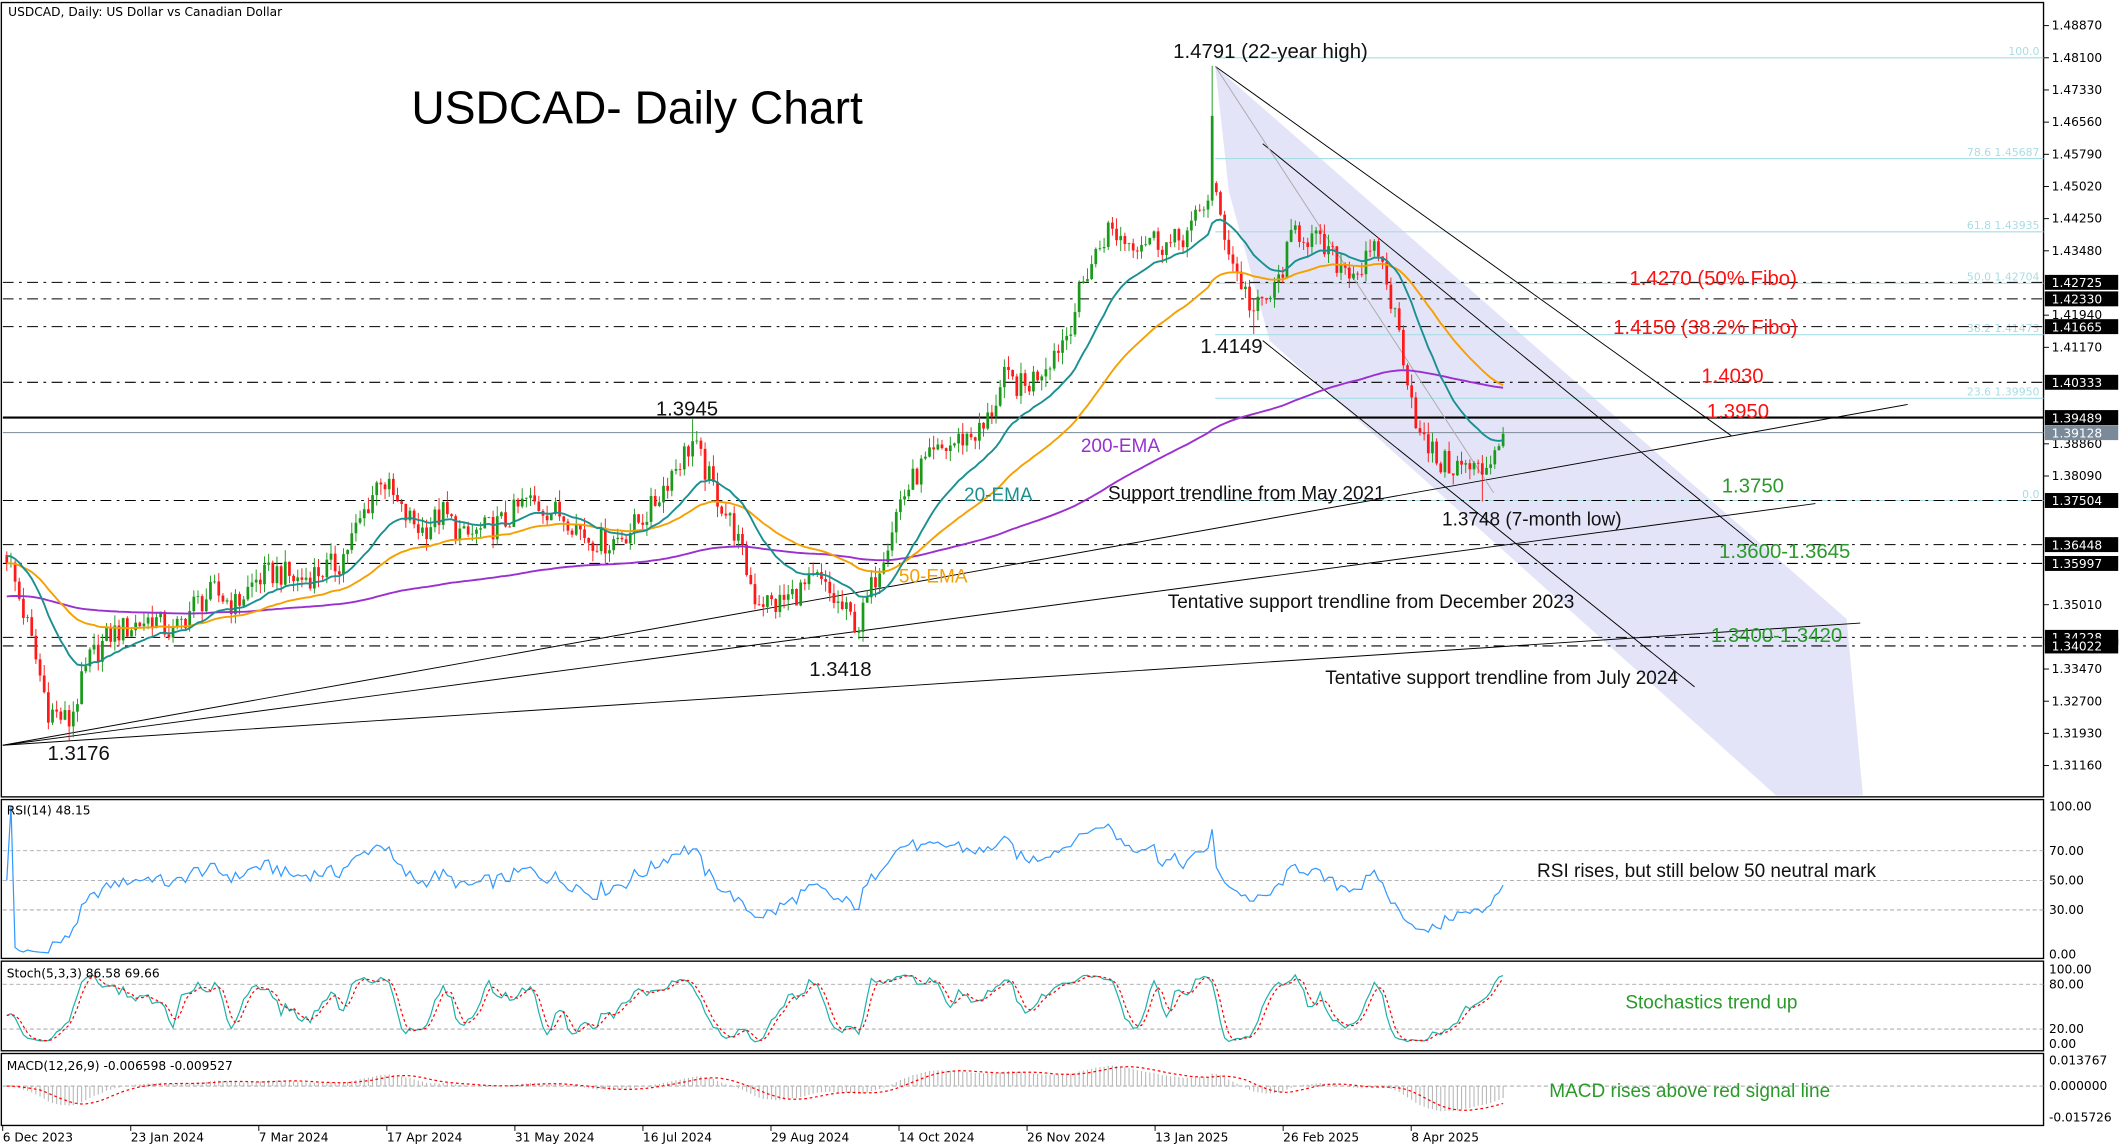 The image size is (2125, 1147). I want to click on macd-signal-line, so click(755, 1088).